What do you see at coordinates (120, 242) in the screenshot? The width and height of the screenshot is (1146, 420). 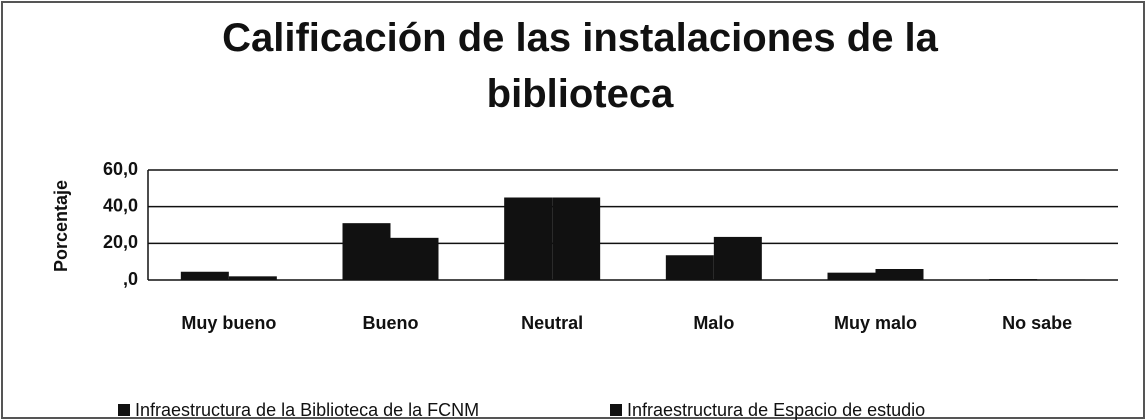 I see `y-tick-label: 20,0` at bounding box center [120, 242].